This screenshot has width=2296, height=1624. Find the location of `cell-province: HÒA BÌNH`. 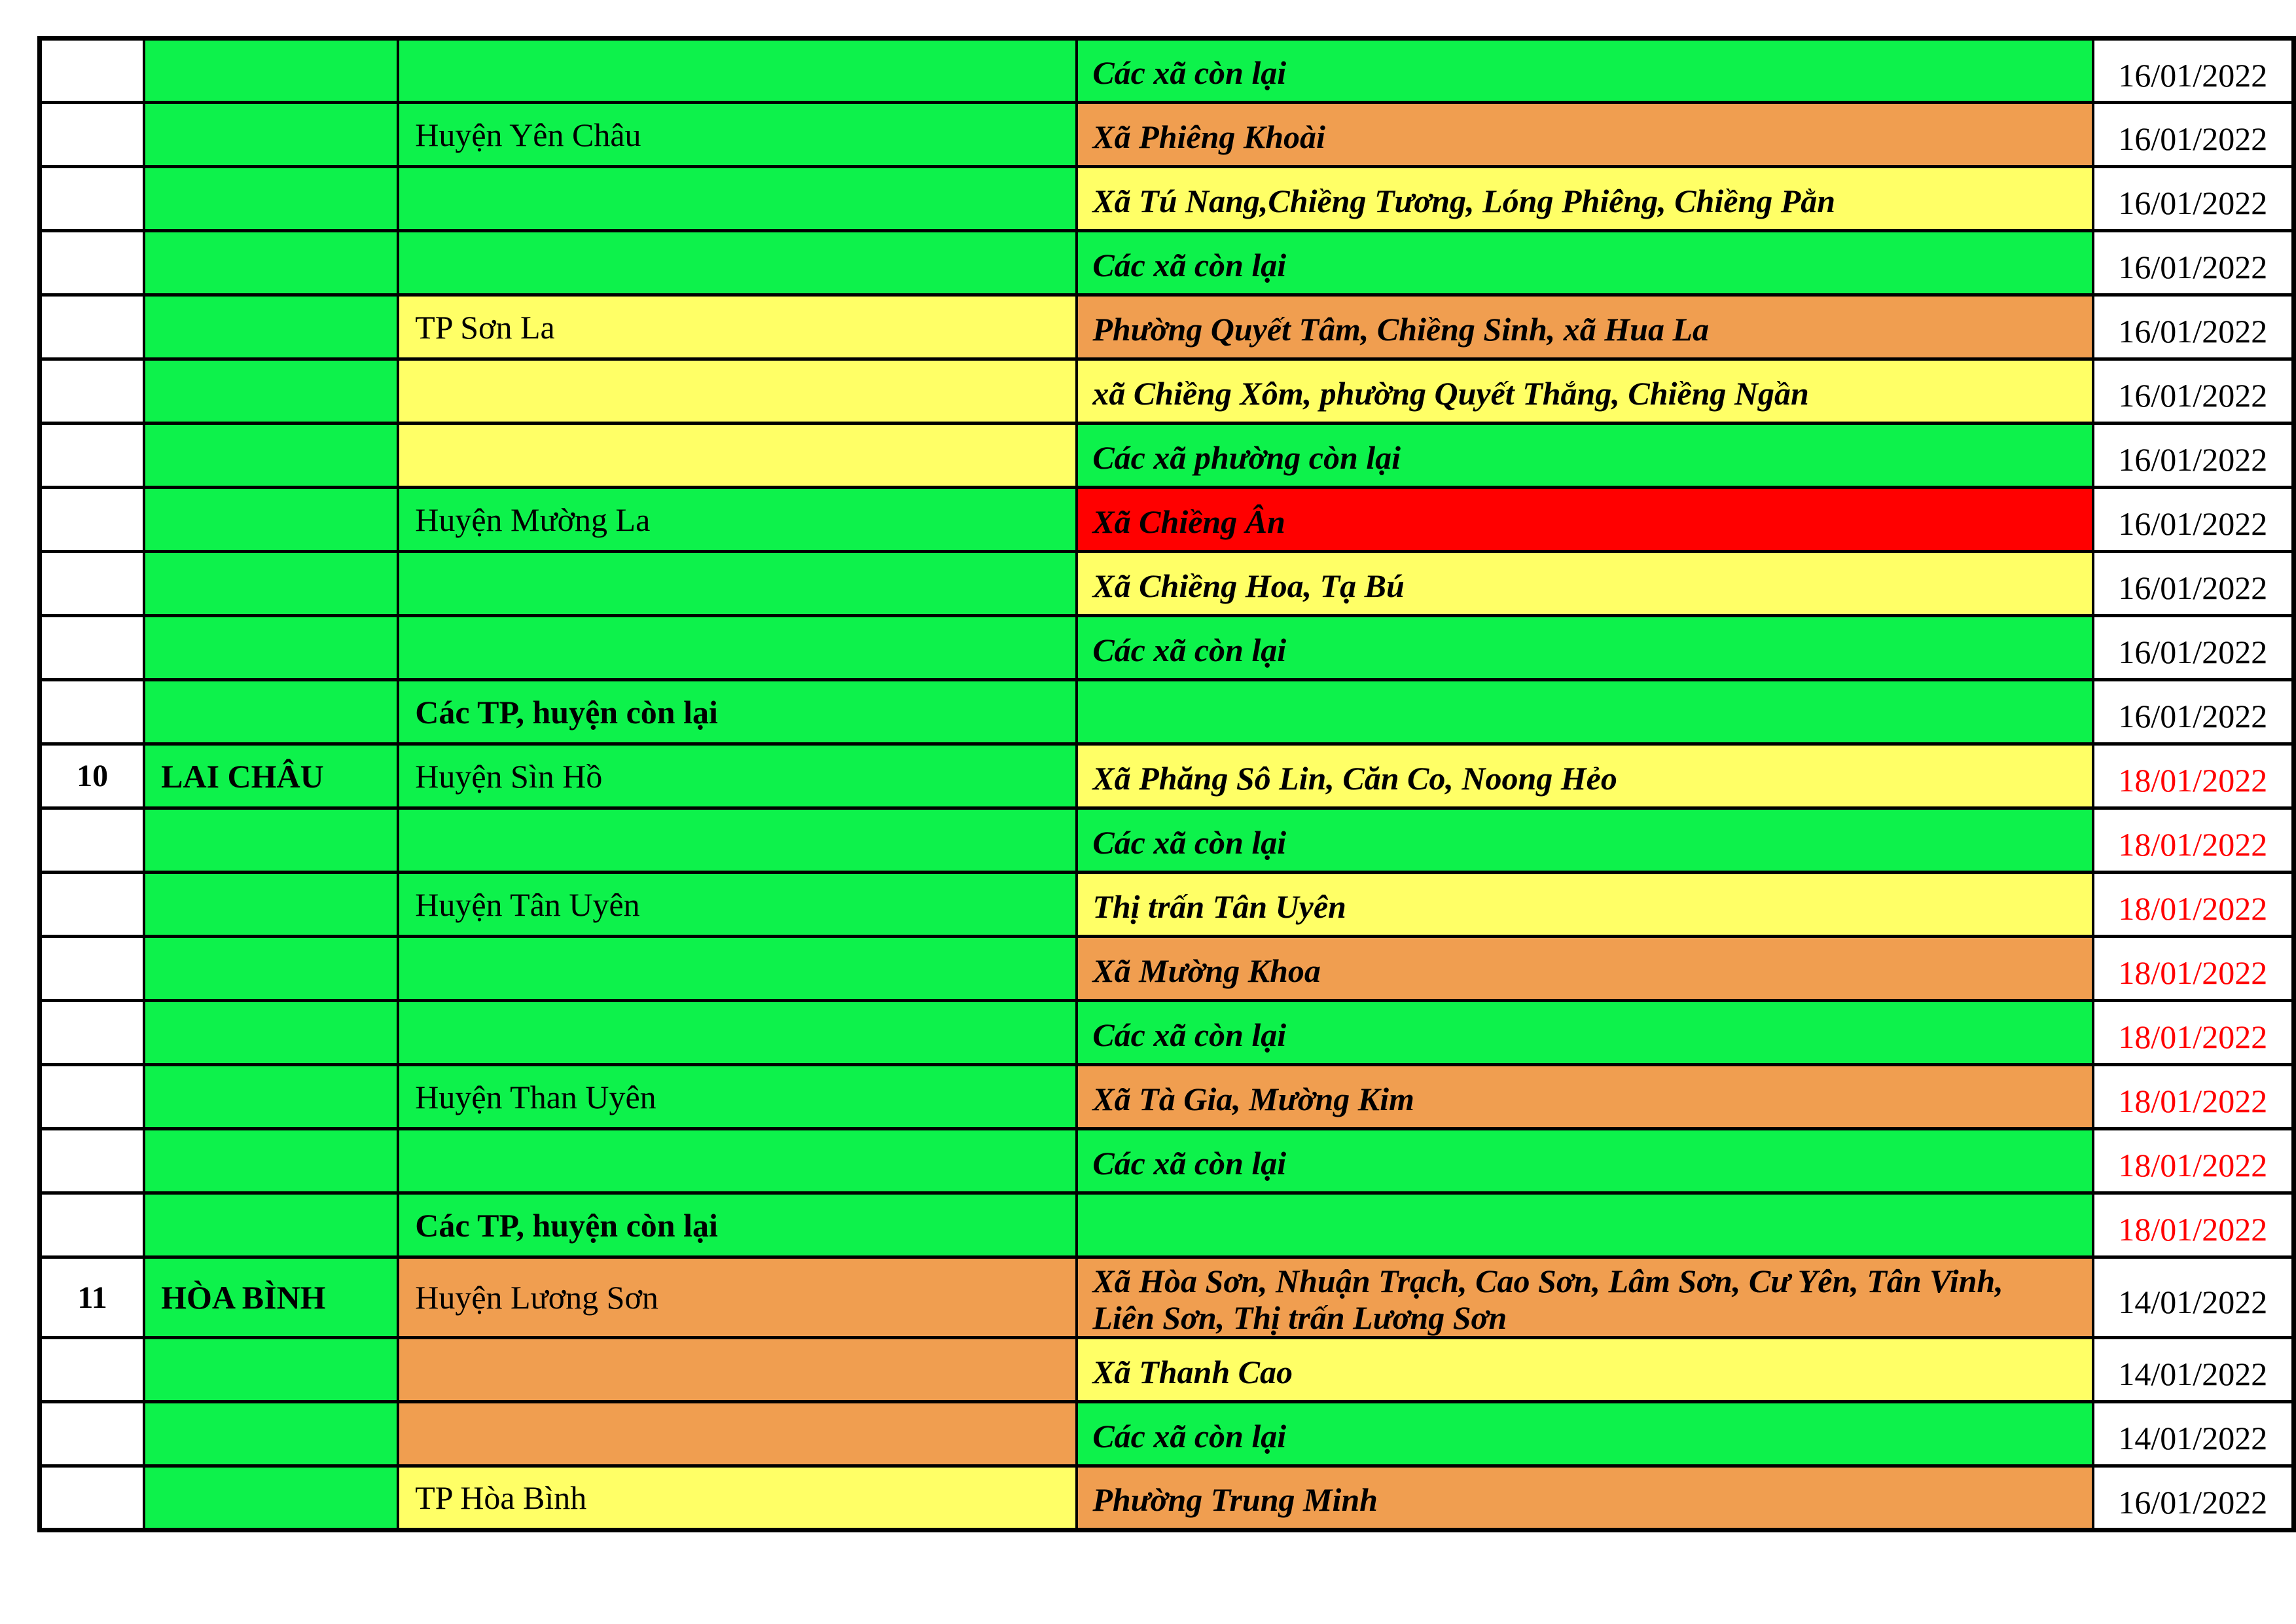

cell-province: HÒA BÌNH is located at coordinates (271, 1297).